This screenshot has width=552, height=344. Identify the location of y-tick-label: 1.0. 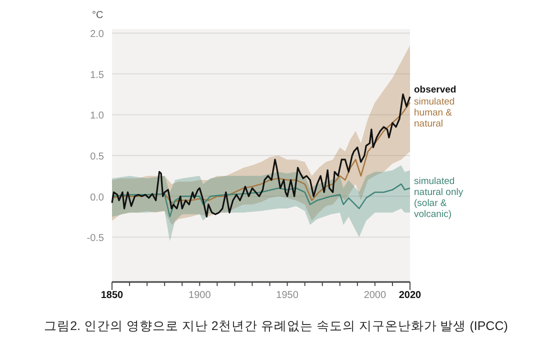
(97, 116).